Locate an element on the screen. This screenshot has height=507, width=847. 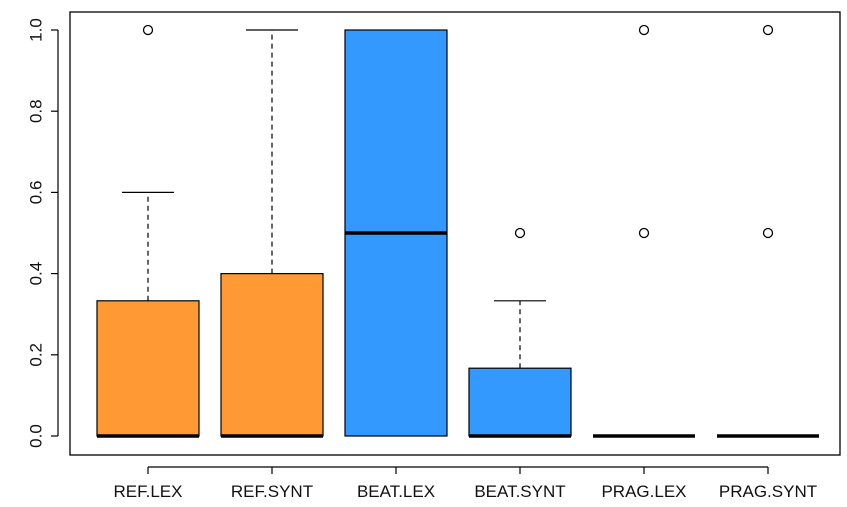
x-tick-label: PRAG.SYNT is located at coordinates (768, 491).